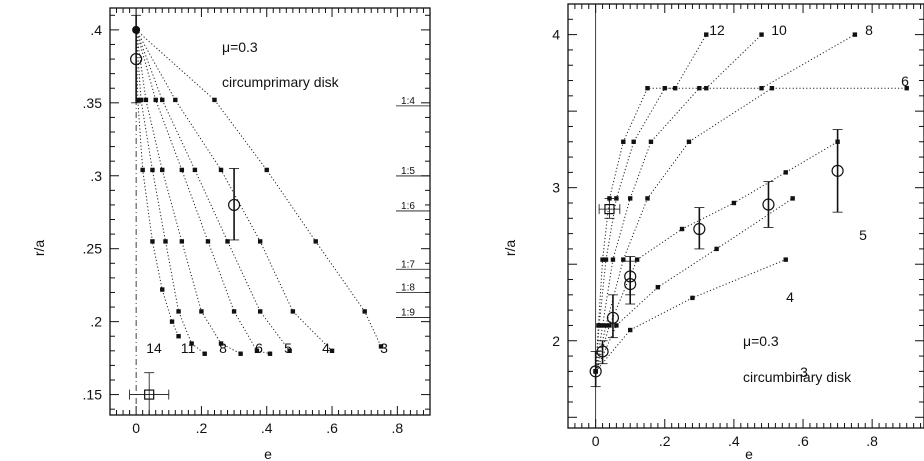 The height and width of the screenshot is (461, 924). What do you see at coordinates (665, 441) in the screenshot?
I see `x-tick-label: .2` at bounding box center [665, 441].